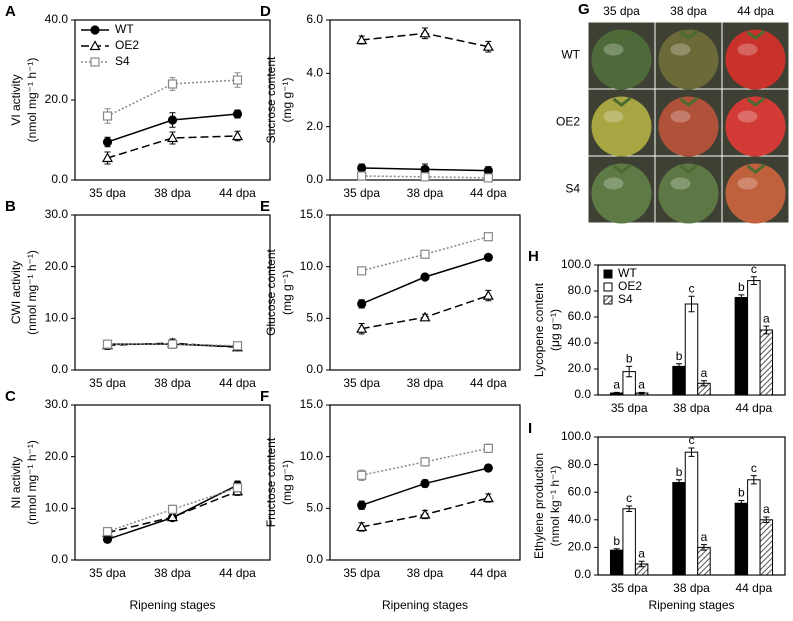  What do you see at coordinates (32, 292) in the screenshot?
I see `y-axis-title: (nmol mg⁻¹ h⁻¹)` at bounding box center [32, 292].